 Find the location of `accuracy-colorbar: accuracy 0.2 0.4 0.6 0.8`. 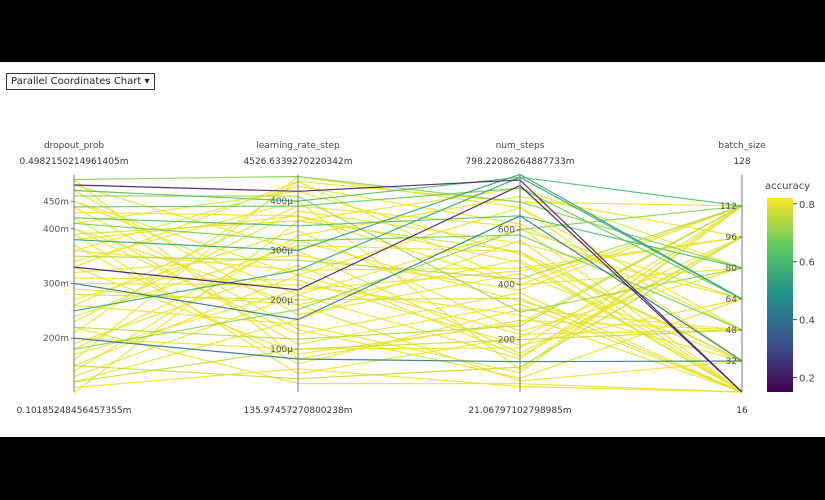

accuracy-colorbar: accuracy 0.2 0.4 0.6 0.8 is located at coordinates (790, 286).